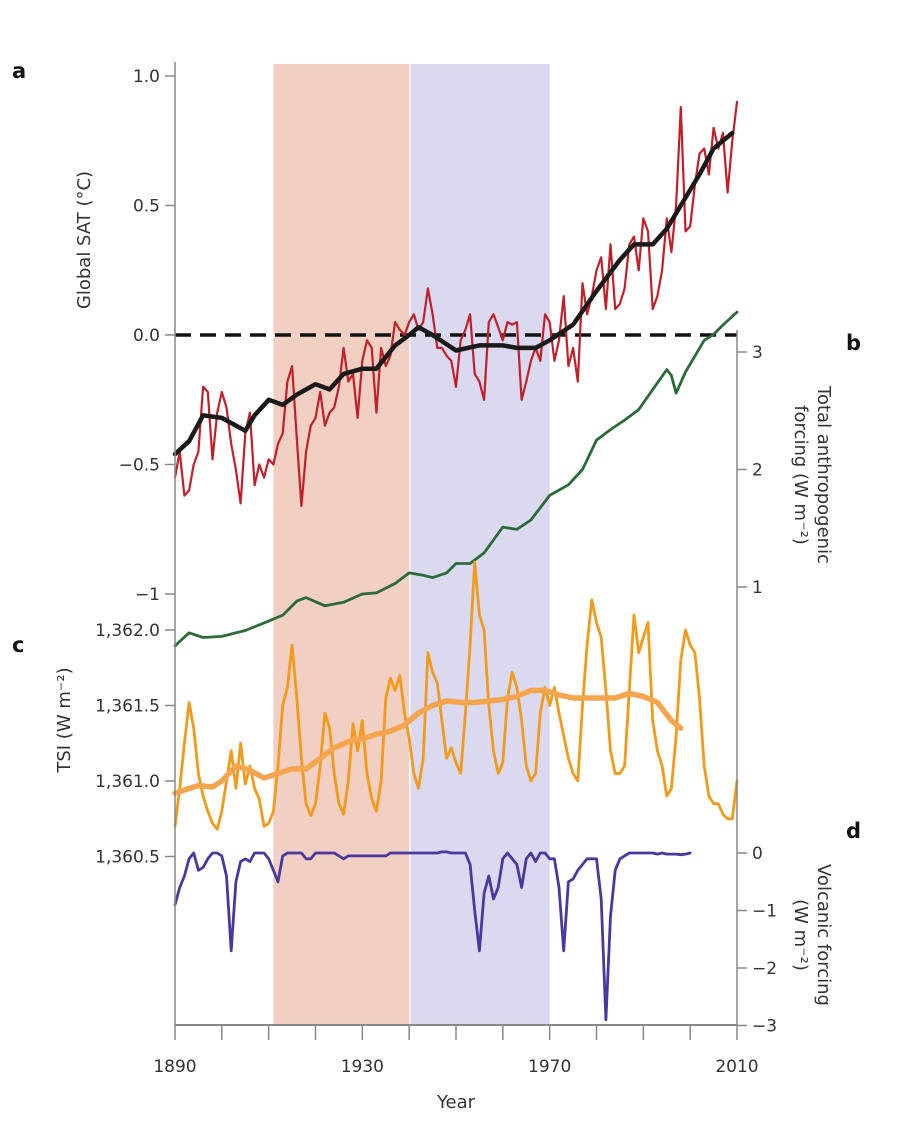 The width and height of the screenshot is (907, 1144). What do you see at coordinates (853, 343) in the screenshot?
I see `panel-letter-b: b` at bounding box center [853, 343].